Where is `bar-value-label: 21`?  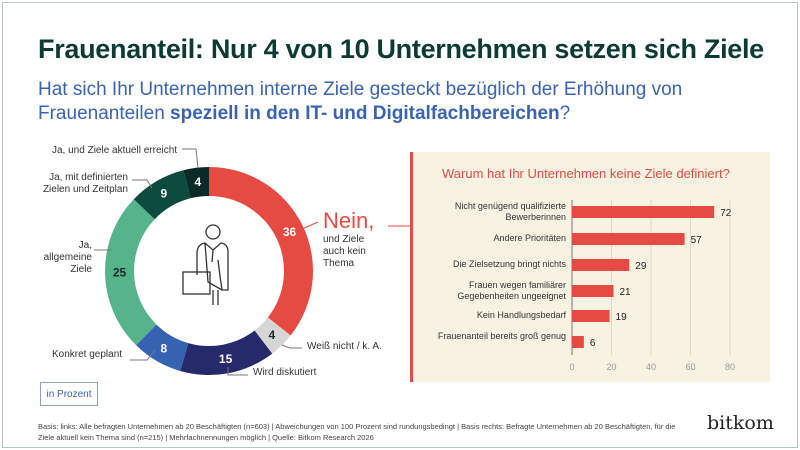 bar-value-label: 21 is located at coordinates (625, 292).